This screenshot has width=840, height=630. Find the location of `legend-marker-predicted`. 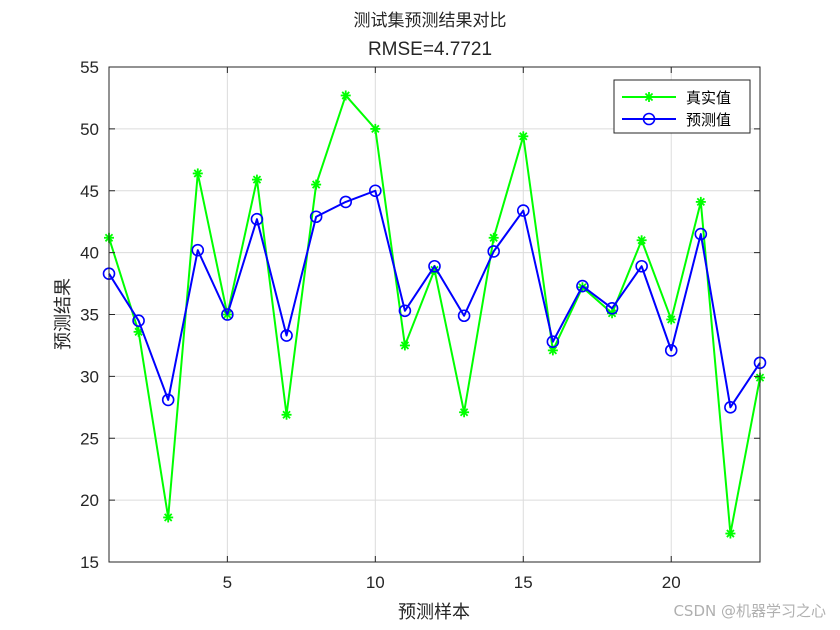

legend-marker-predicted is located at coordinates (649, 119).